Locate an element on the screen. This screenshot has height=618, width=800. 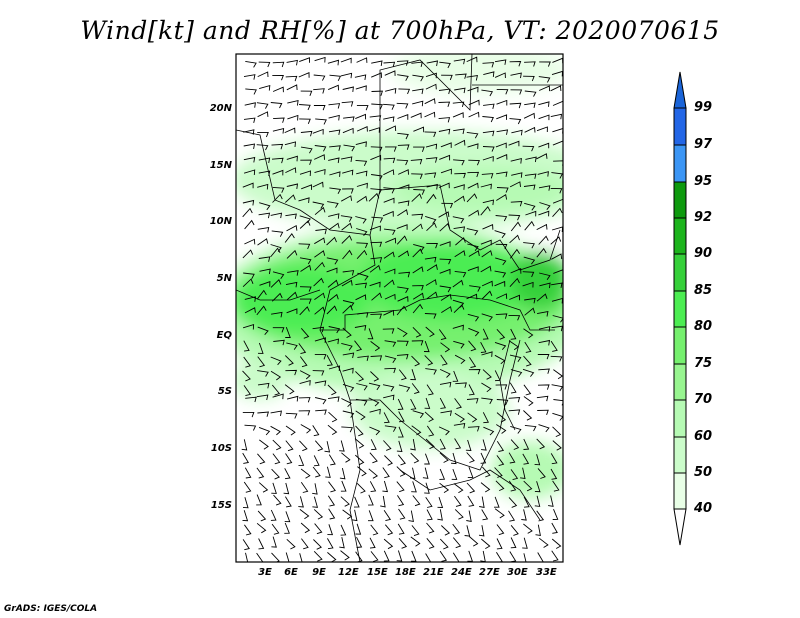
lon-label: 3E is located at coordinates (265, 572).